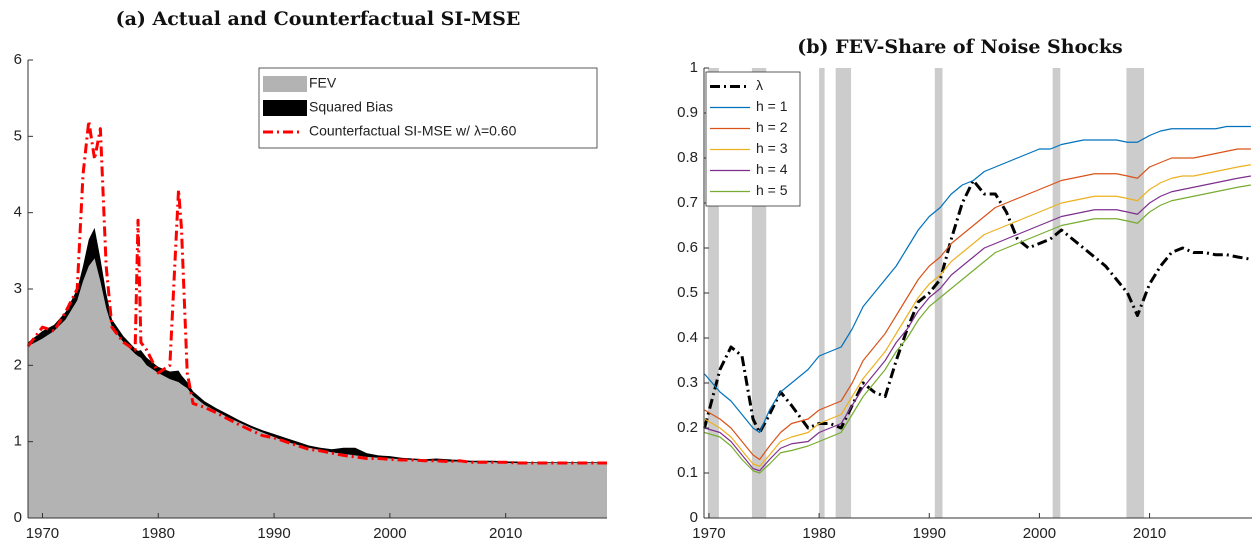 Image resolution: width=1260 pixels, height=548 pixels. I want to click on y-tick-label: 0.4, so click(687, 337).